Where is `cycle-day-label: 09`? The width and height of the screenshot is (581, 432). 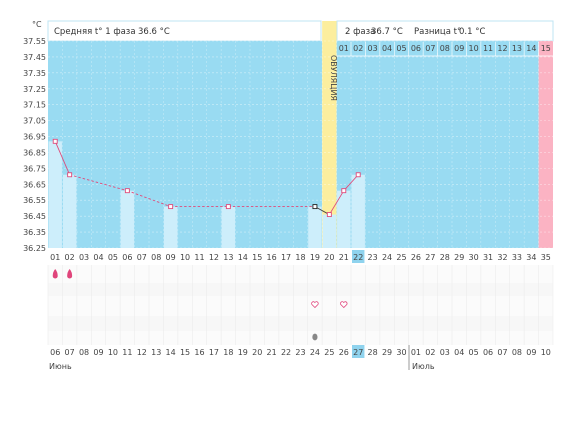
cycle-day-label: 09 is located at coordinates (171, 257).